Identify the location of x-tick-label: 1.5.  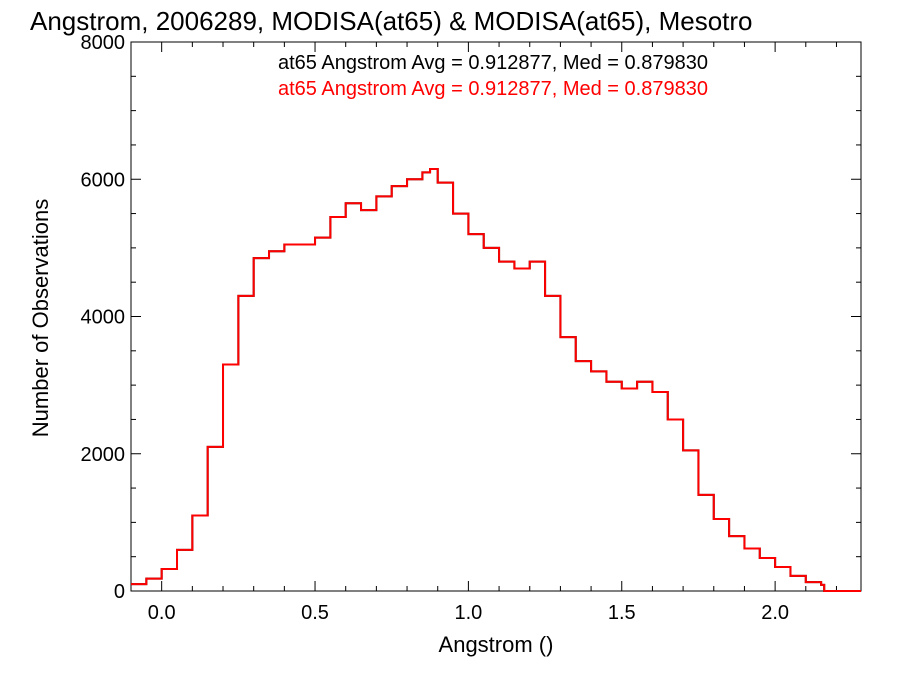
(622, 613).